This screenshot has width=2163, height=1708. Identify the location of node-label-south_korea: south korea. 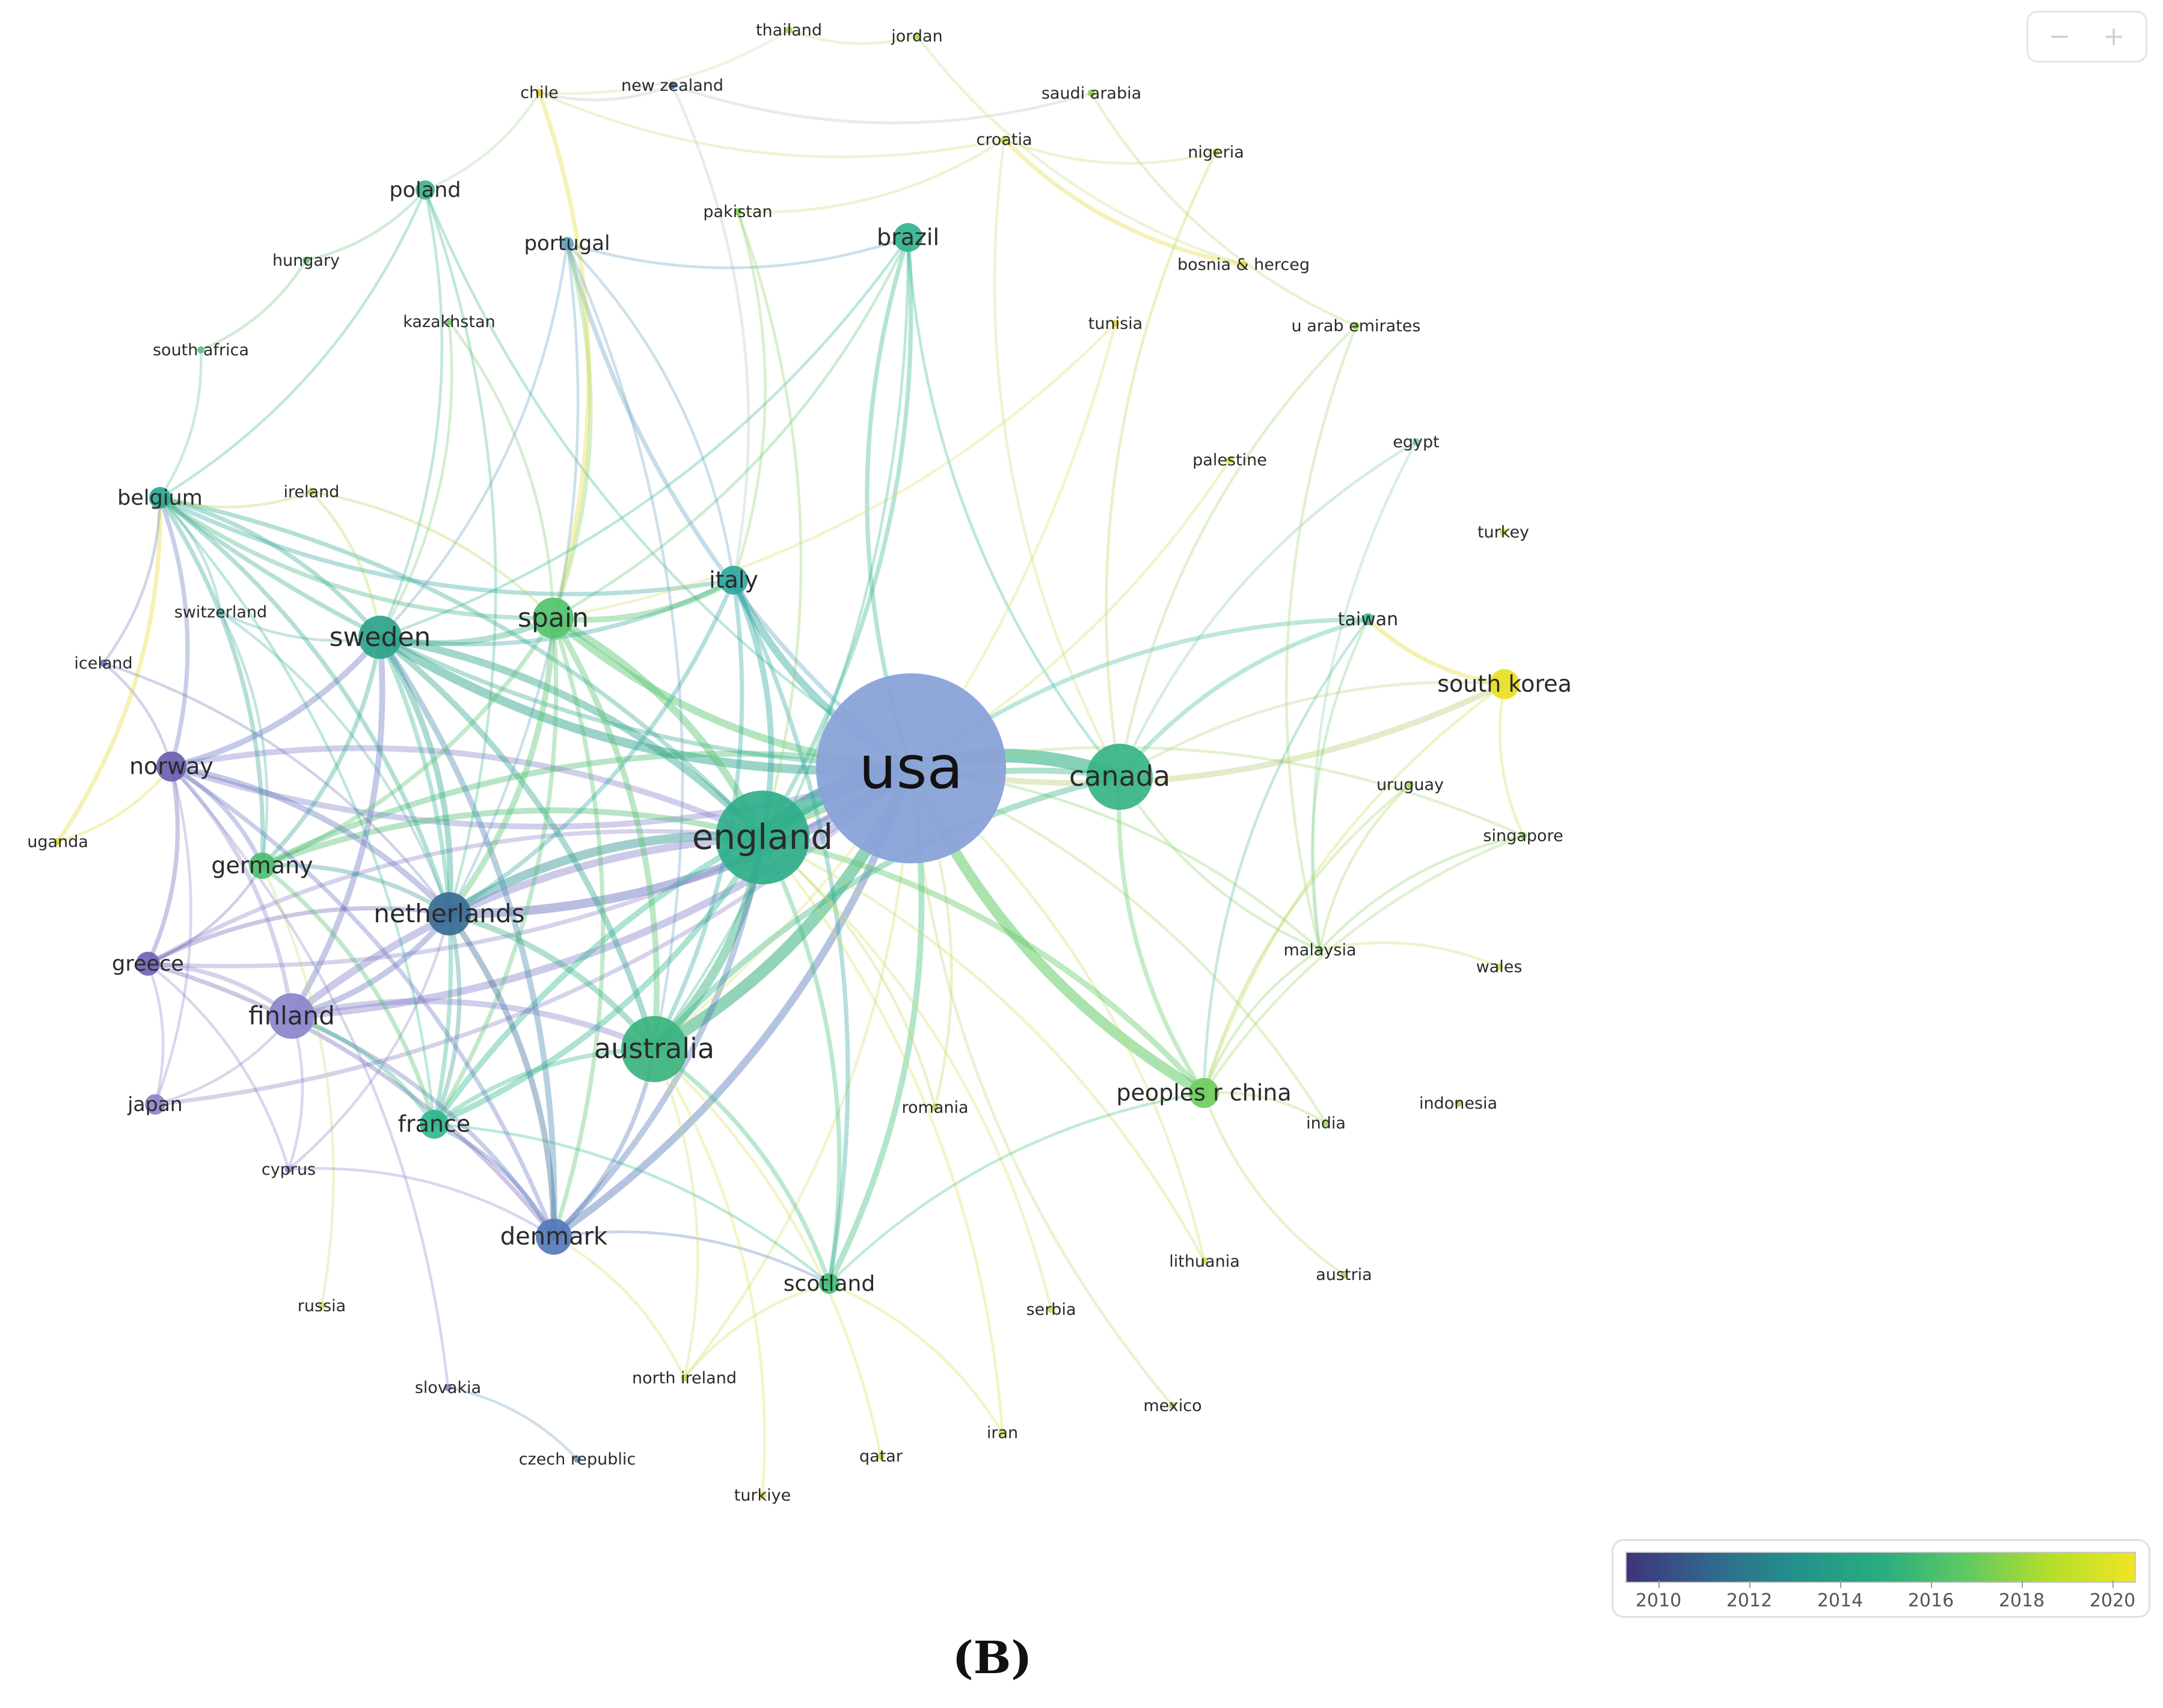
(1505, 684).